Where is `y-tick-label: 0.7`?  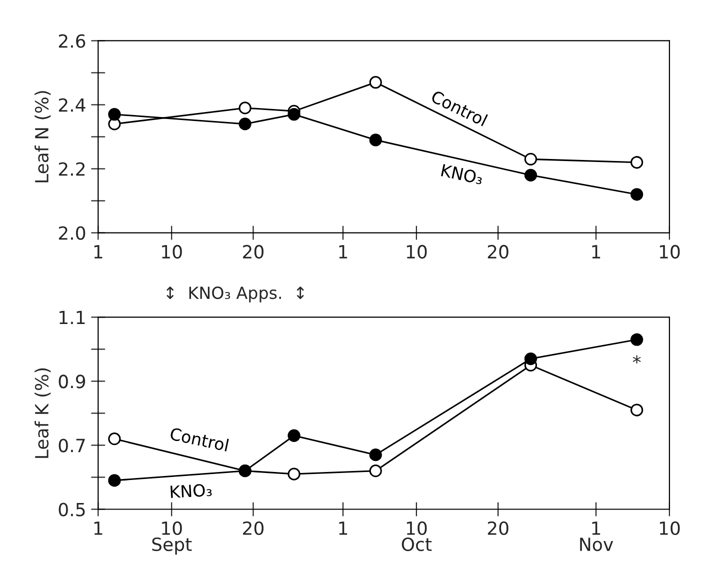
y-tick-label: 0.7 is located at coordinates (71, 445).